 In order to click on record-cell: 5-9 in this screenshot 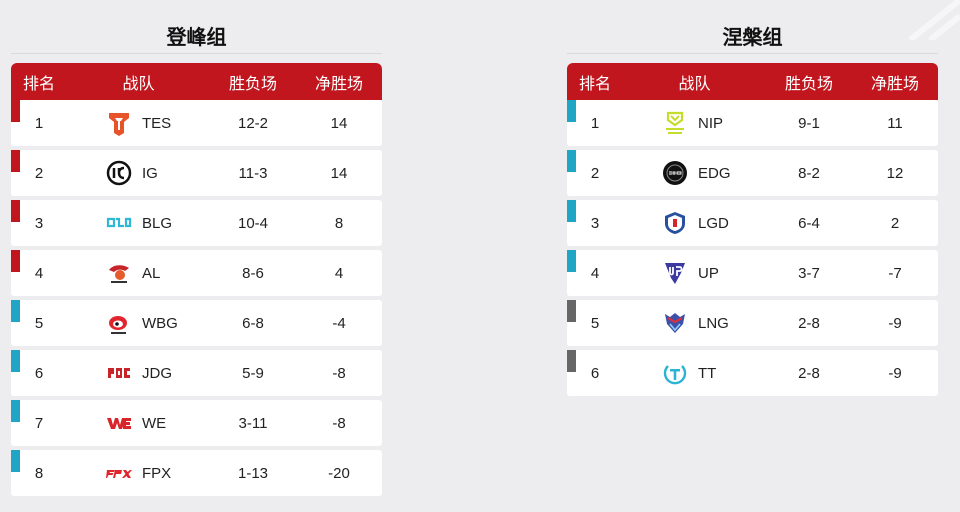, I will do `click(253, 373)`.